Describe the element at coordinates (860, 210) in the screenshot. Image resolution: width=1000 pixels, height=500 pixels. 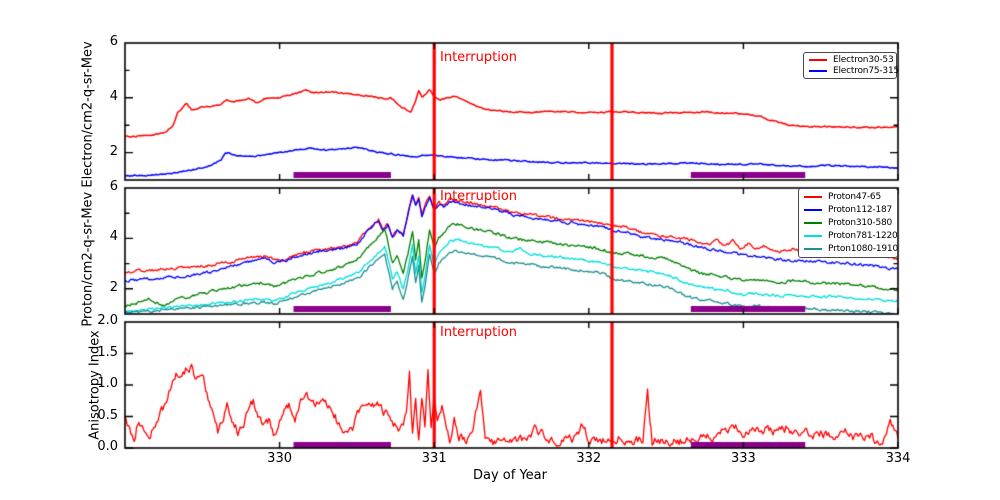
I see `legend-label: Proton112-187` at that location.